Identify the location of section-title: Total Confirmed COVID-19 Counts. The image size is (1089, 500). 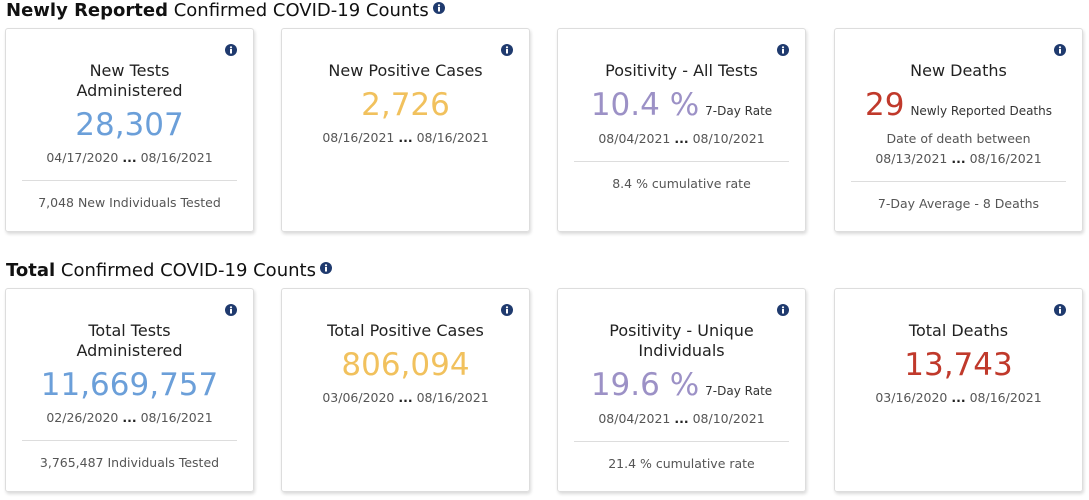
(169, 270).